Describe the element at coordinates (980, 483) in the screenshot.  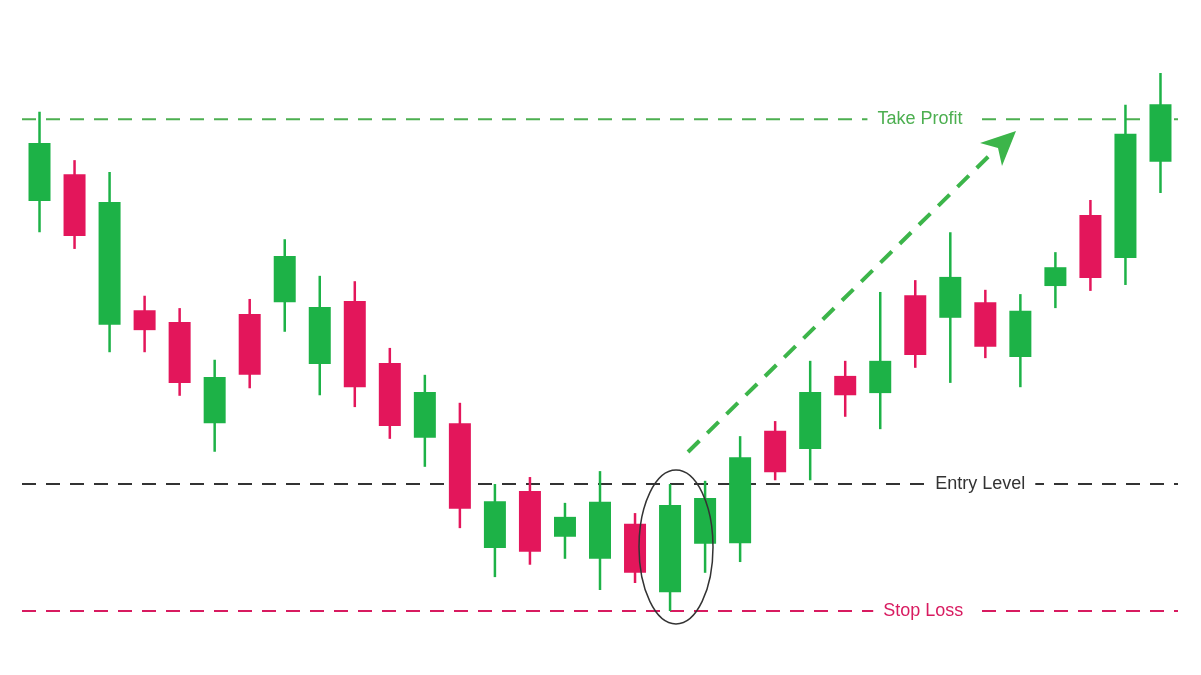
I see `ref-line-label: Entry Level` at that location.